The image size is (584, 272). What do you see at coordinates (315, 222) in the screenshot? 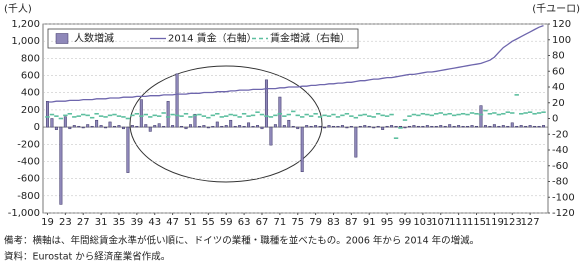
I see `x-tick-label: 79` at bounding box center [315, 222].